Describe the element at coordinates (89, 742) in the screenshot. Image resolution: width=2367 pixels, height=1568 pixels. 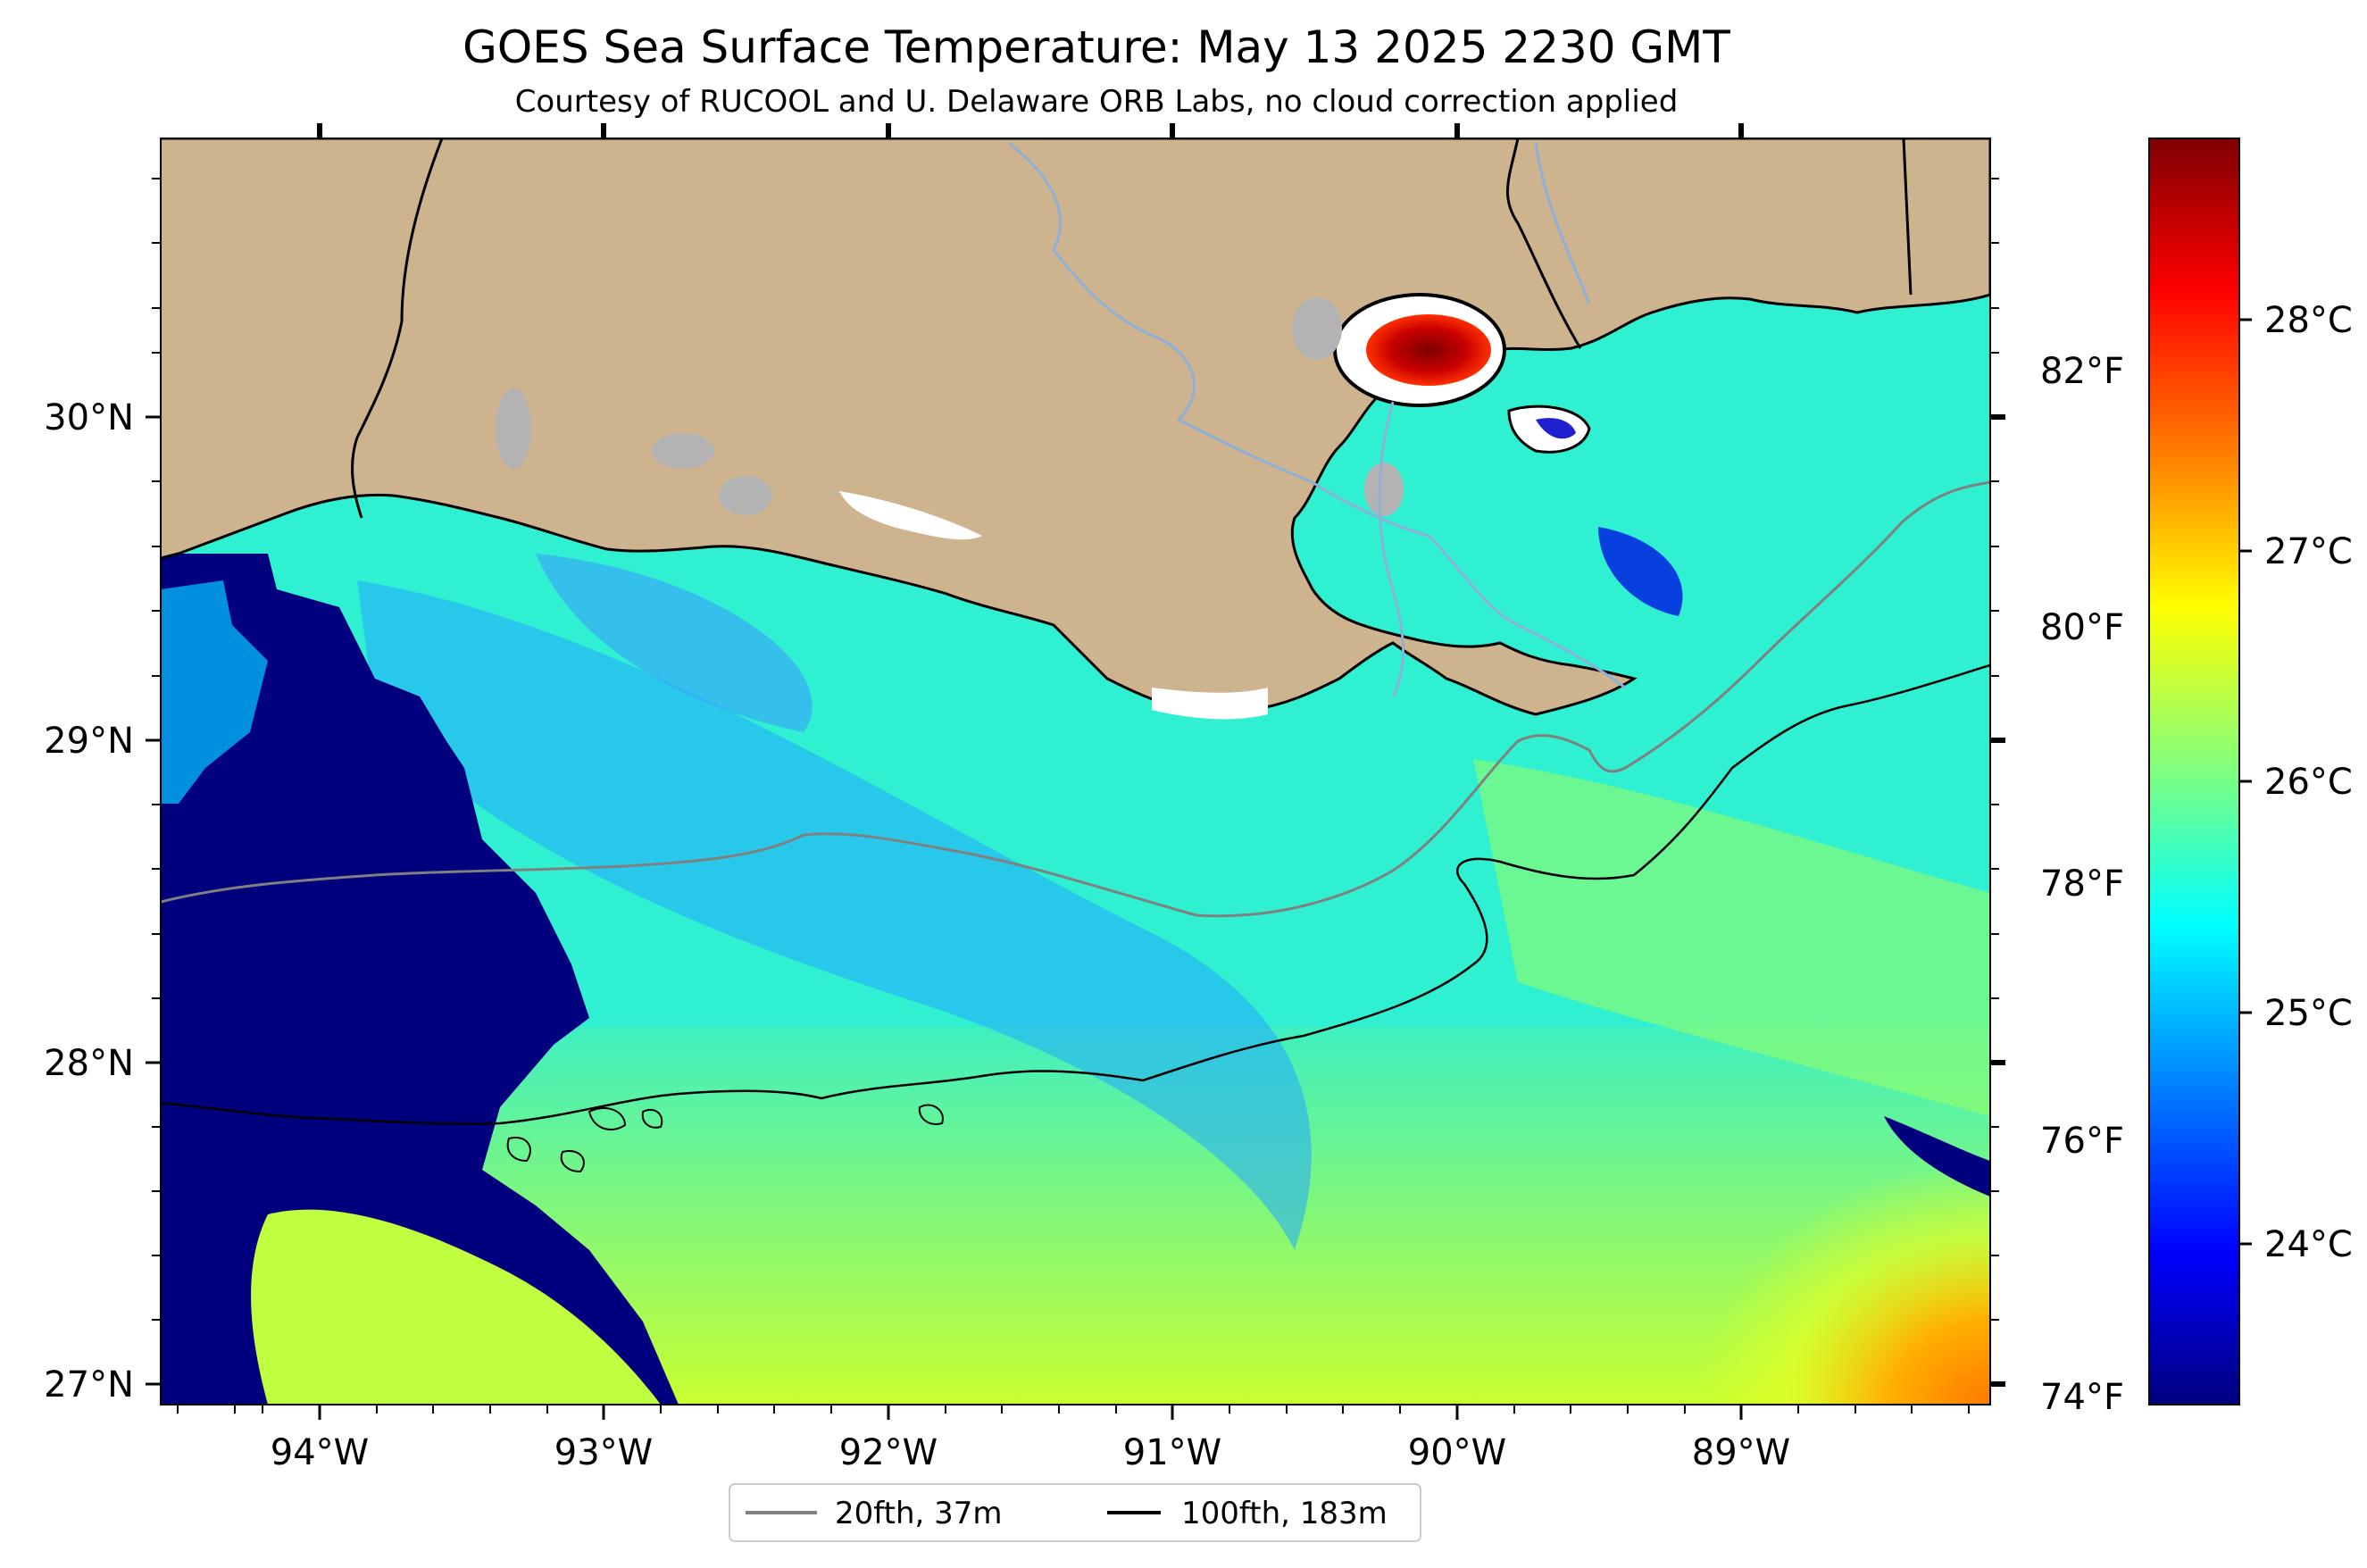
I see `lat-tick-label: 29°N` at that location.